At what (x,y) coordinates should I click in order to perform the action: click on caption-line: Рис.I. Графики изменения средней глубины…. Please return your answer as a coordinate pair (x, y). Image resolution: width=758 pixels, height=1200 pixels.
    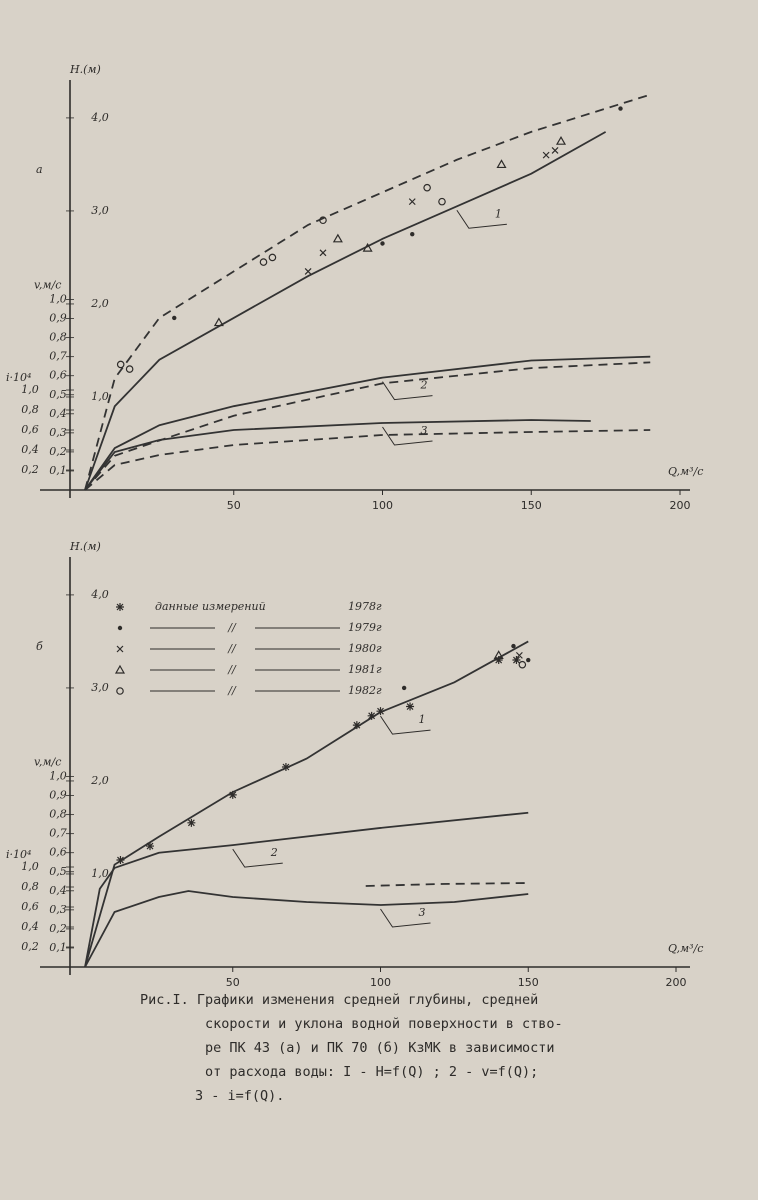
    Looking at the image, I should click on (339, 1000).